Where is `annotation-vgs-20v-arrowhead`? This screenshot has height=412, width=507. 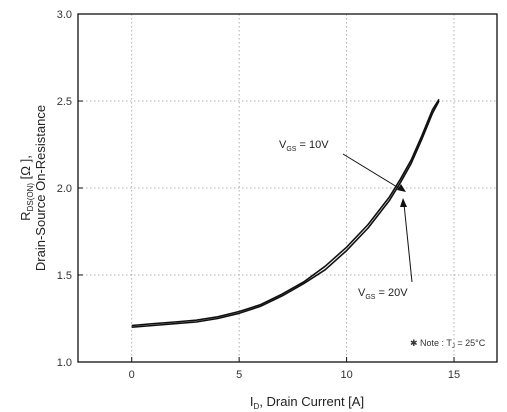
annotation-vgs-20v-arrowhead is located at coordinates (403, 202).